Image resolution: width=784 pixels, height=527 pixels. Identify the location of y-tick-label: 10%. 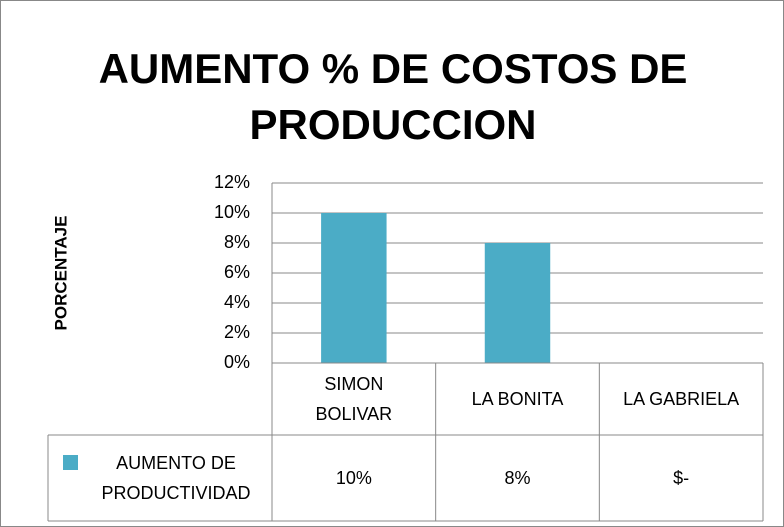
(232, 212).